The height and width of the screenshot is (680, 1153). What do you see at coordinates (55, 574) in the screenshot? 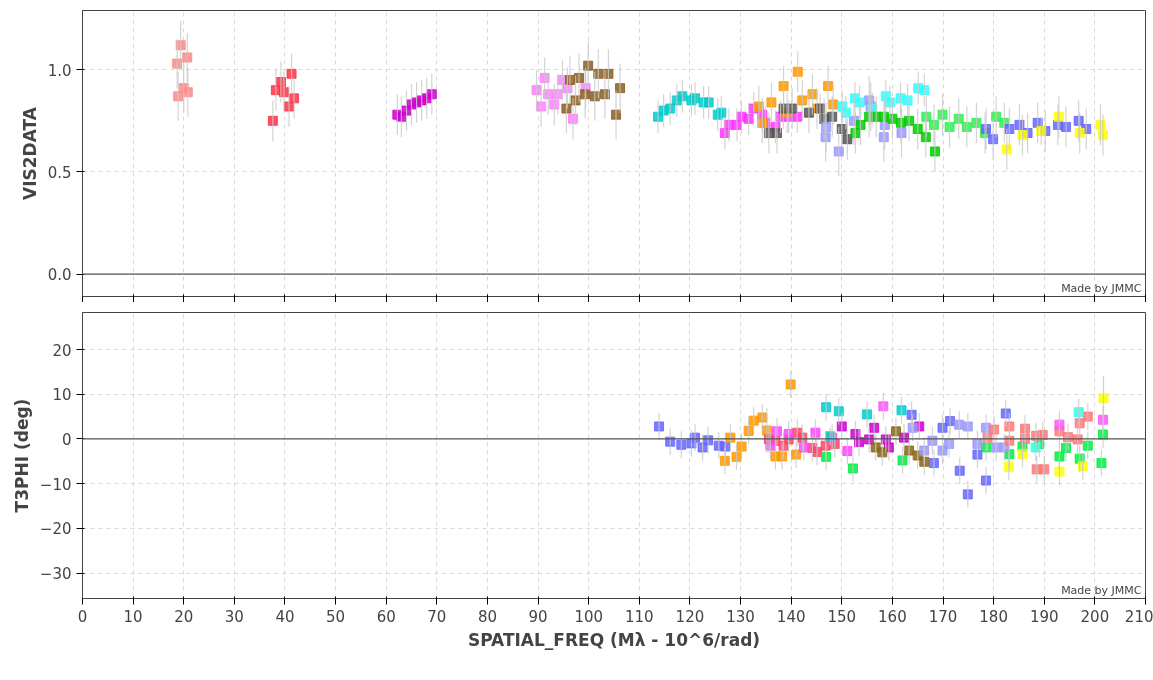
I see `y-tick-label: −30` at bounding box center [55, 574].